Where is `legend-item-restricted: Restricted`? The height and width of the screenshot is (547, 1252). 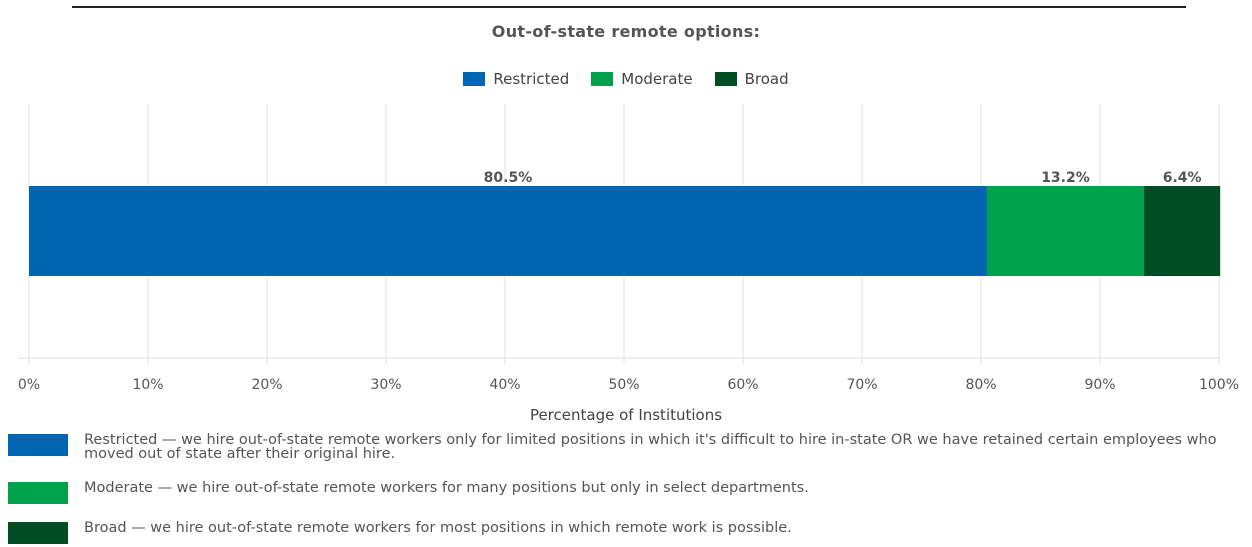
legend-item-restricted: Restricted is located at coordinates (516, 79).